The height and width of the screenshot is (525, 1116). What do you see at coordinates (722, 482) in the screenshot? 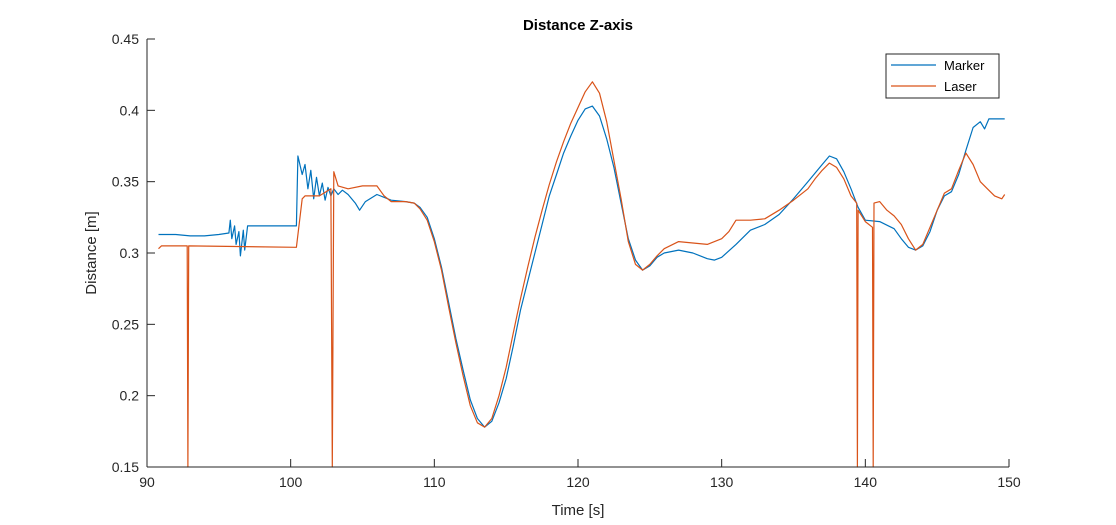
I see `x-tick-label: 130` at bounding box center [722, 482].